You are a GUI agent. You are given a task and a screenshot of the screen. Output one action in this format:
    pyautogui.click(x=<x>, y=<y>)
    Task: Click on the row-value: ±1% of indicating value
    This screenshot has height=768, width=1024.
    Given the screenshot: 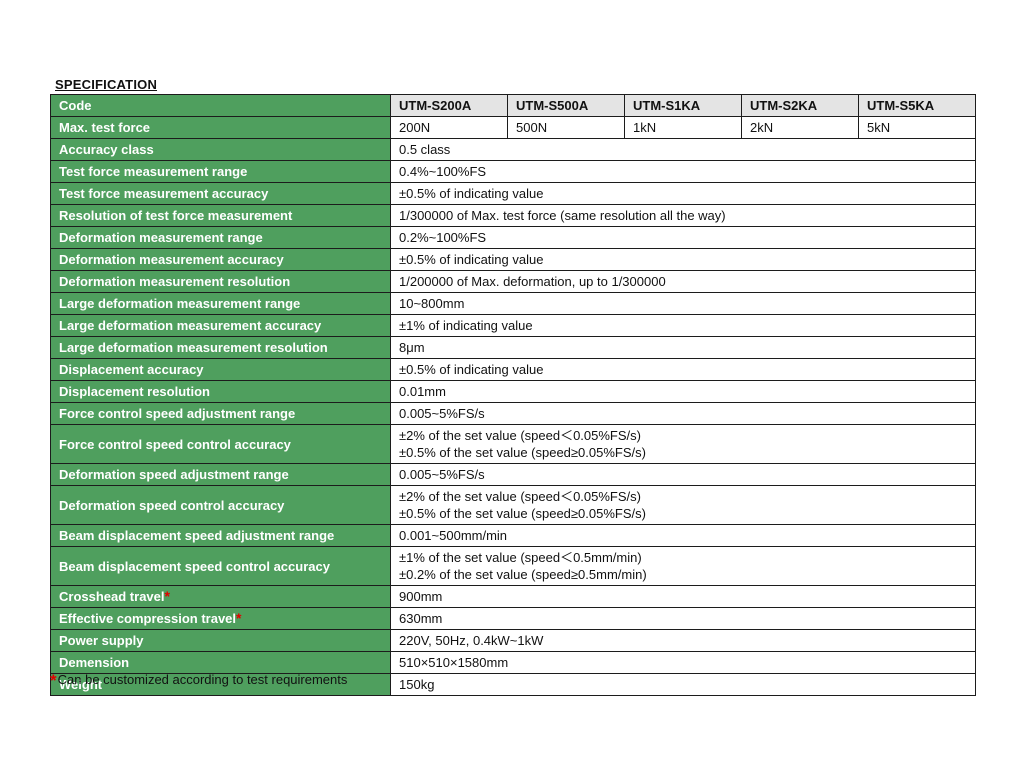 What is the action you would take?
    pyautogui.click(x=683, y=325)
    